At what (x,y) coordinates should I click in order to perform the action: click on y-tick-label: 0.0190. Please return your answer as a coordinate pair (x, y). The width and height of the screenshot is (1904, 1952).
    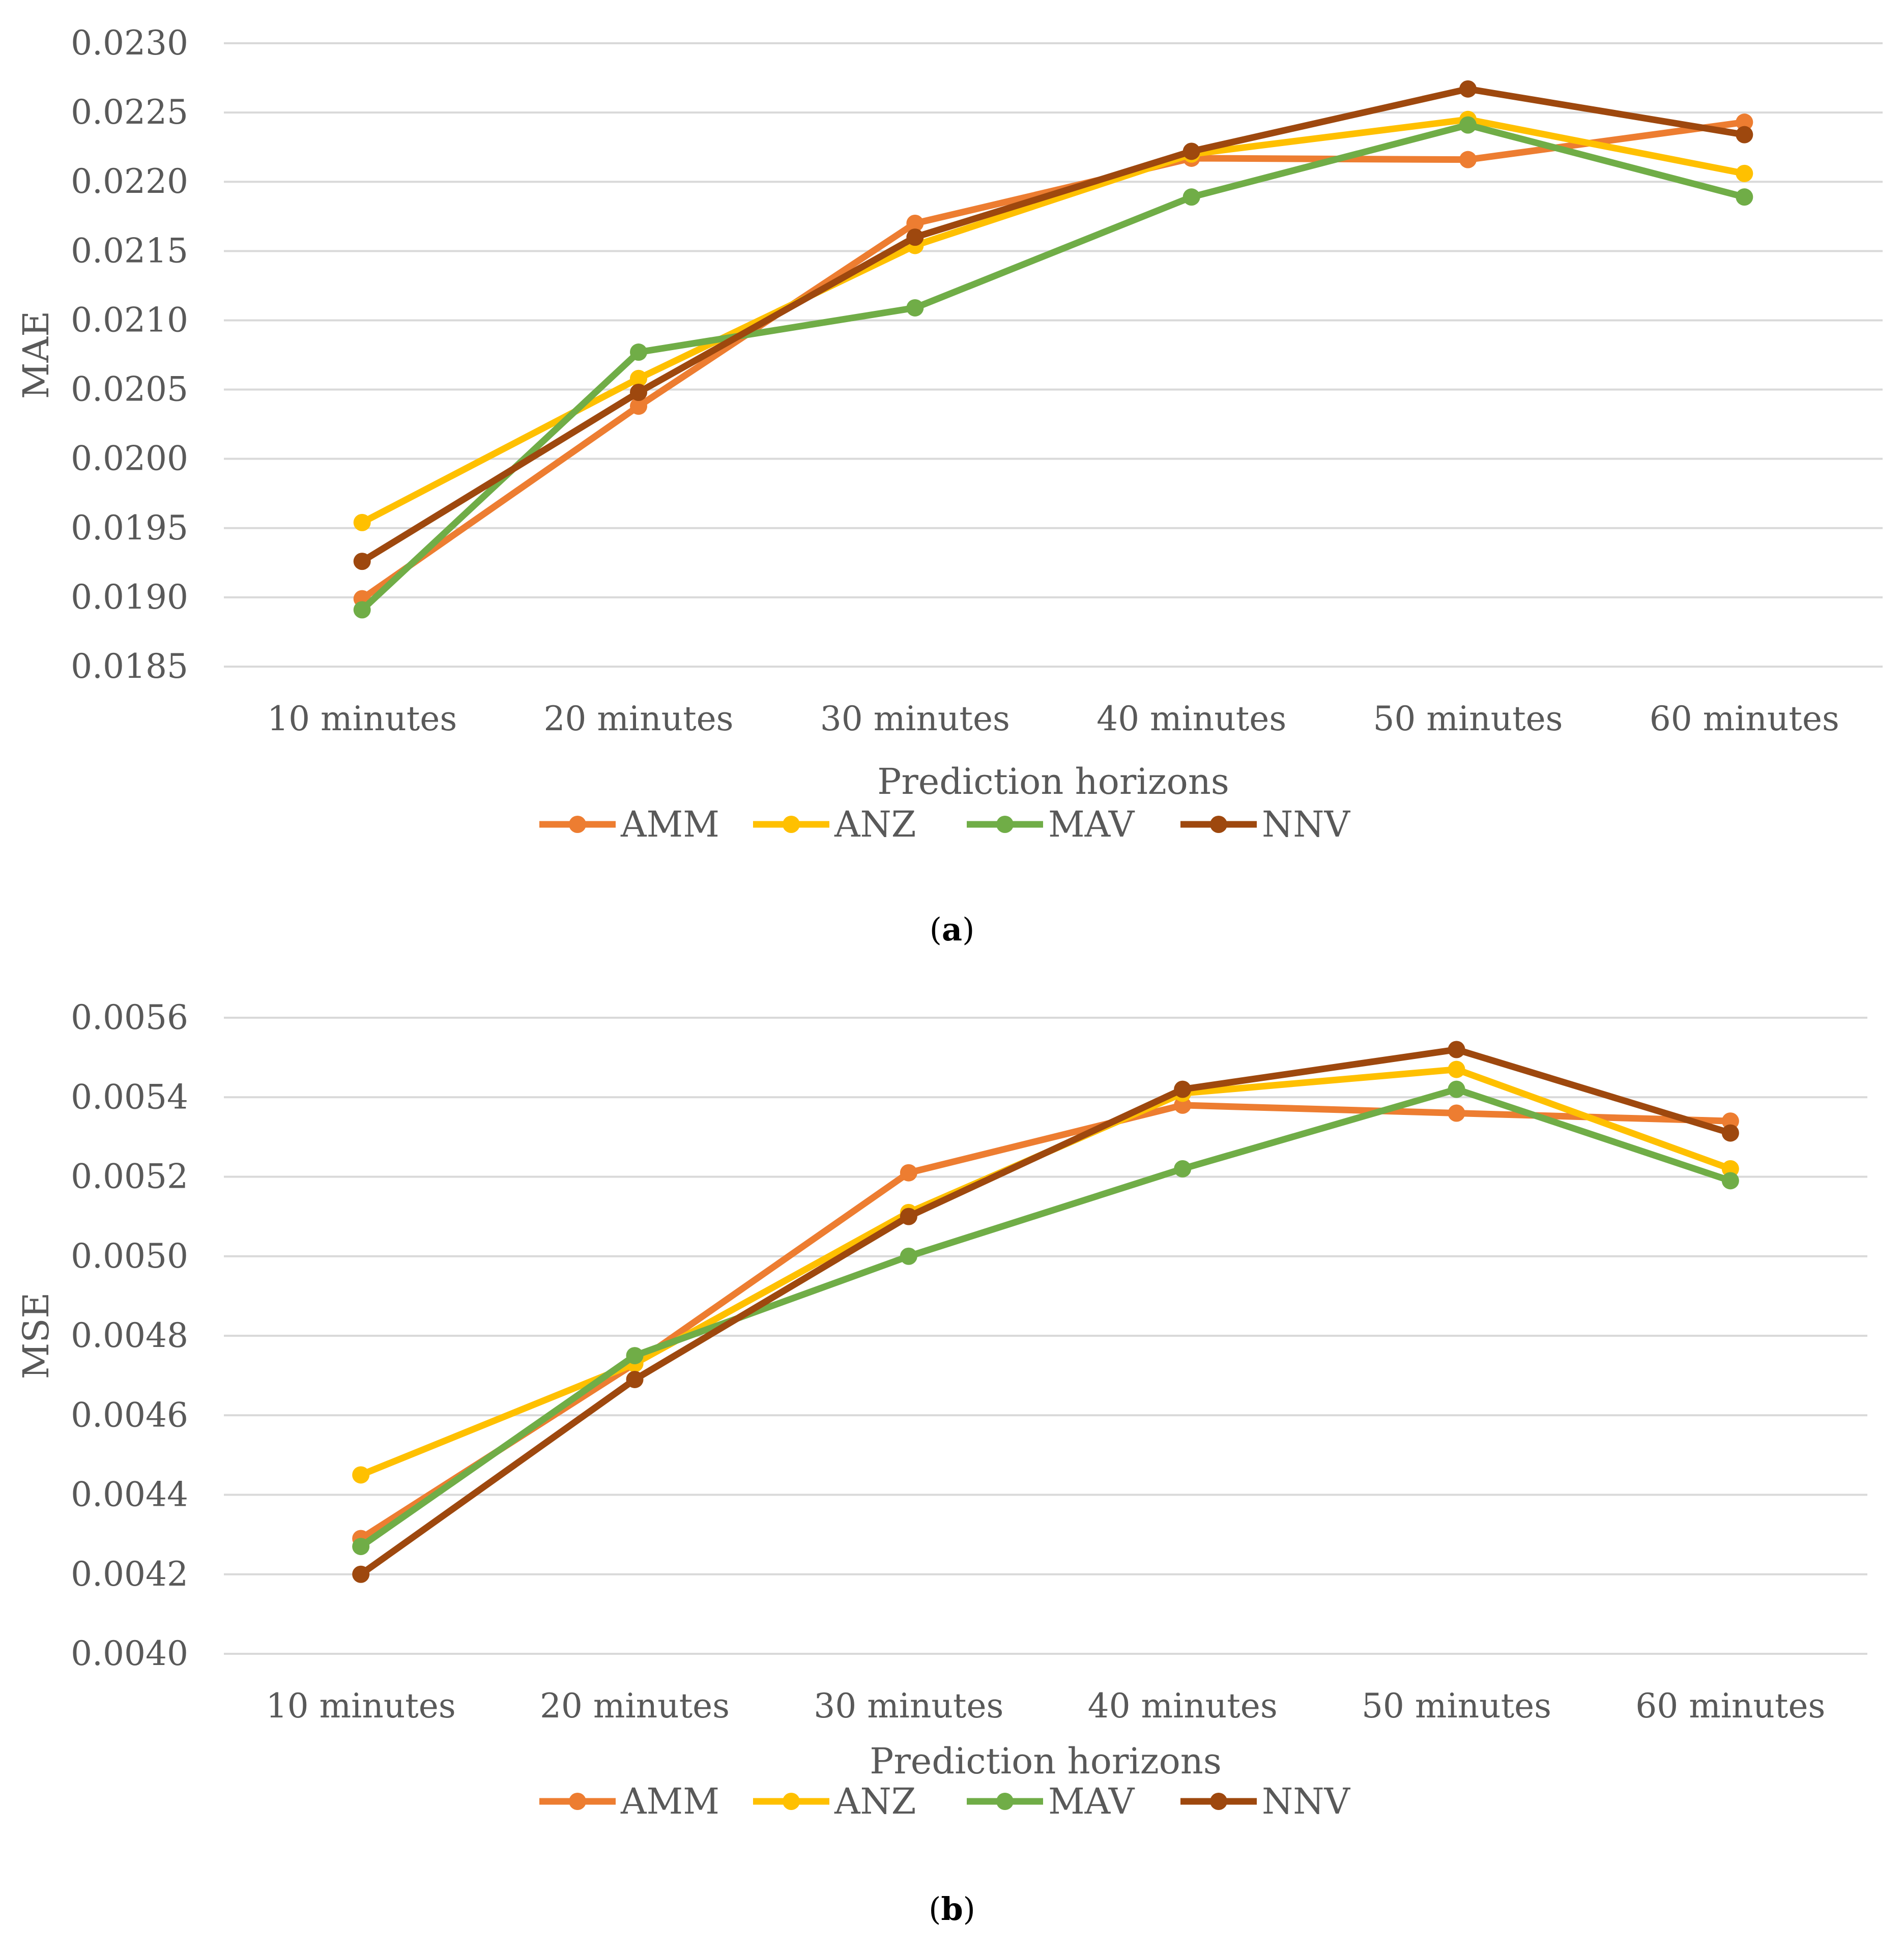
    Looking at the image, I should click on (129, 597).